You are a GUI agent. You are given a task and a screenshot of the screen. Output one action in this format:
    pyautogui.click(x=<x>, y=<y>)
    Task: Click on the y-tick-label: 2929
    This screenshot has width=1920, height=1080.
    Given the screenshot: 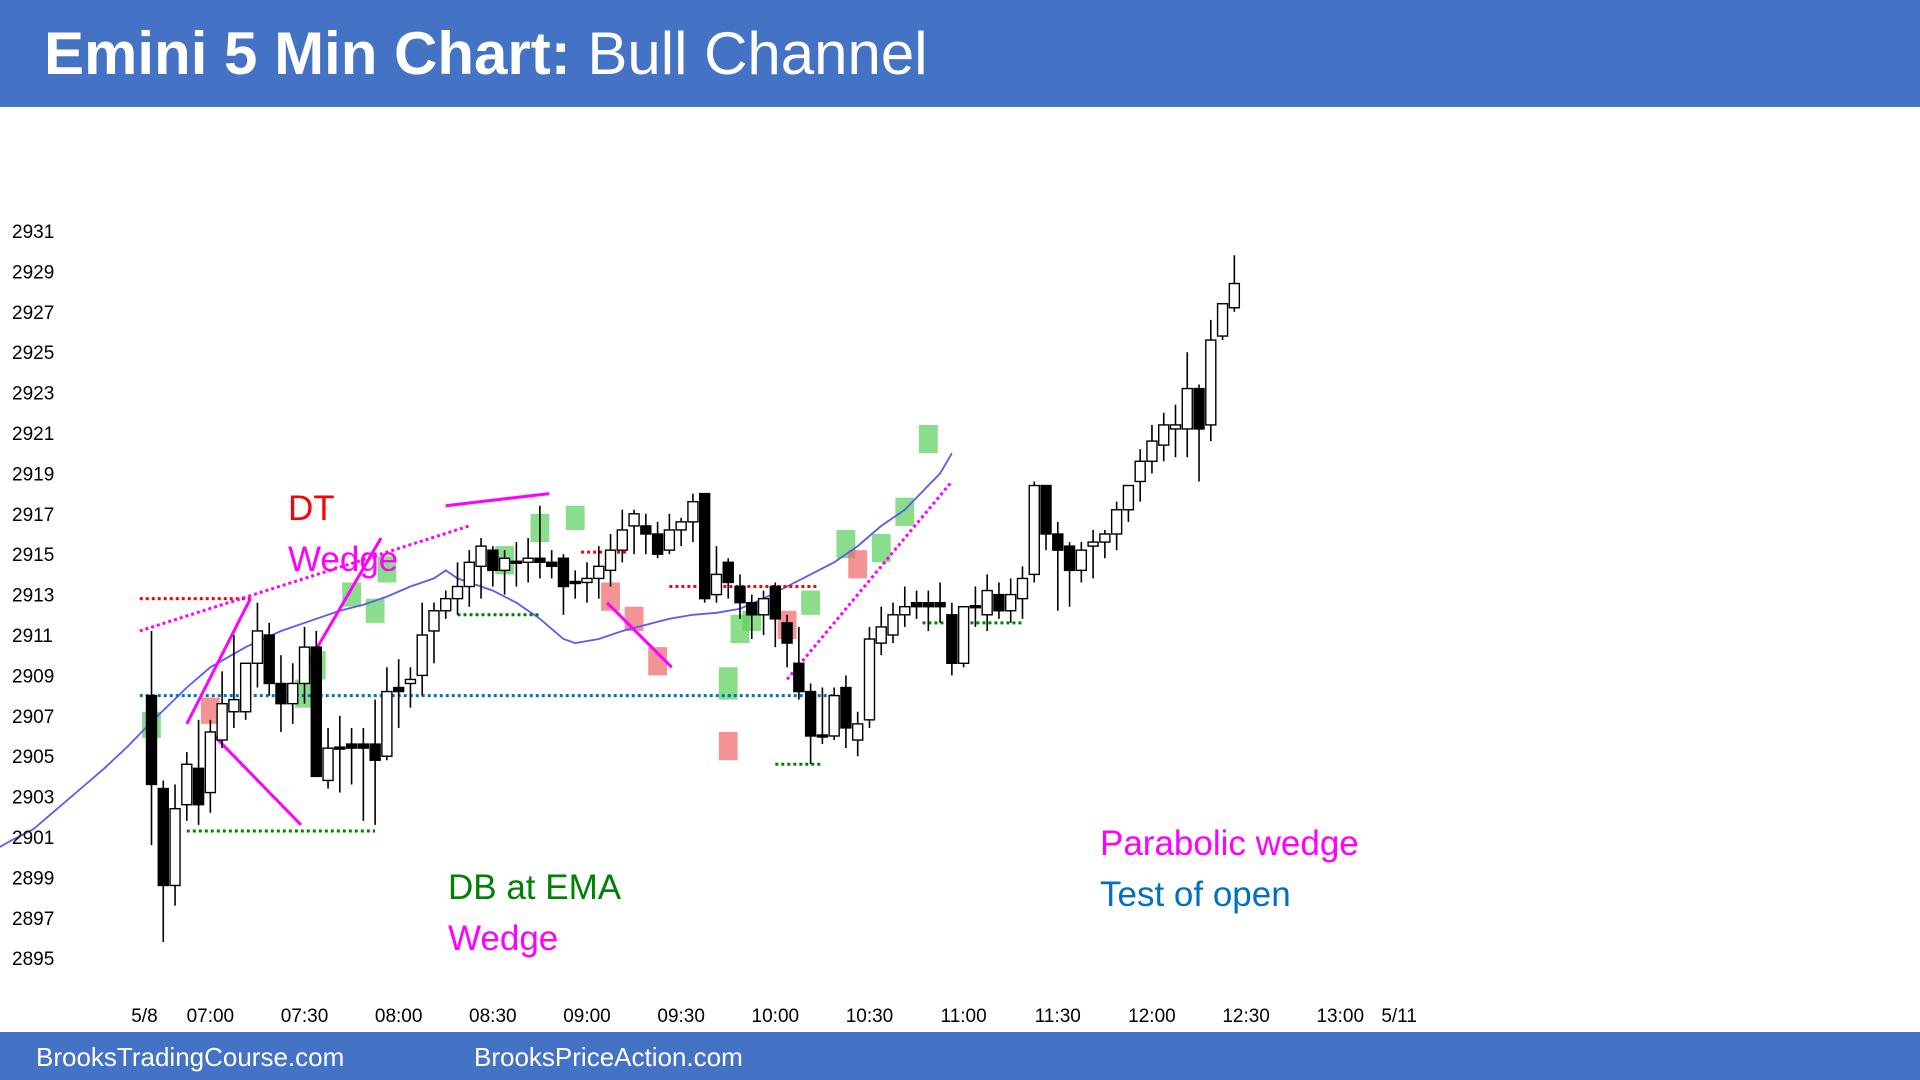 What is the action you would take?
    pyautogui.click(x=33, y=272)
    